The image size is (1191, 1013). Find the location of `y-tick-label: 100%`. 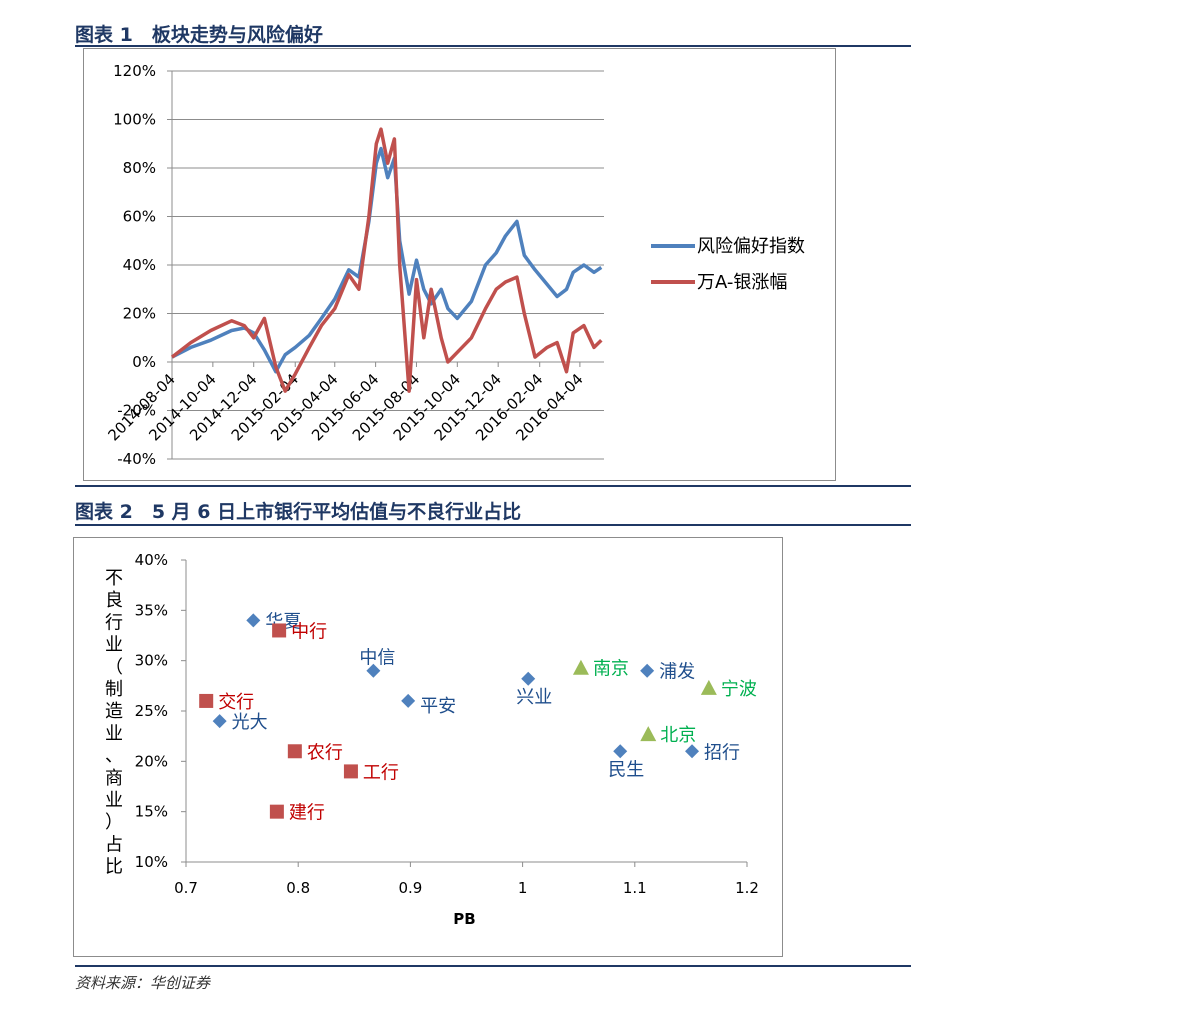

y-tick-label: 100% is located at coordinates (134, 120).